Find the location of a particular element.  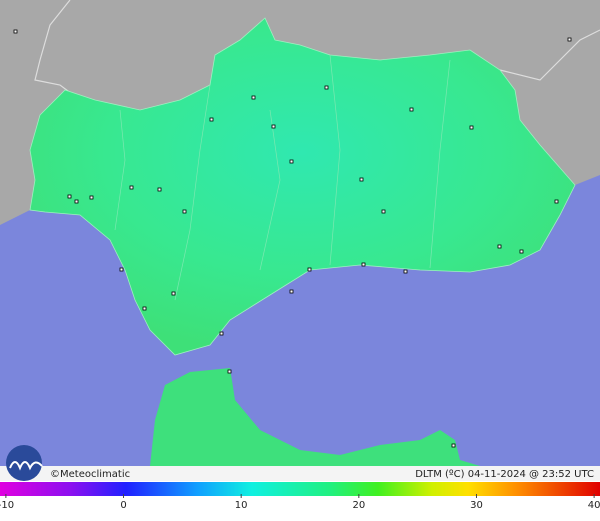

tick-label: 40 is located at coordinates (594, 505).